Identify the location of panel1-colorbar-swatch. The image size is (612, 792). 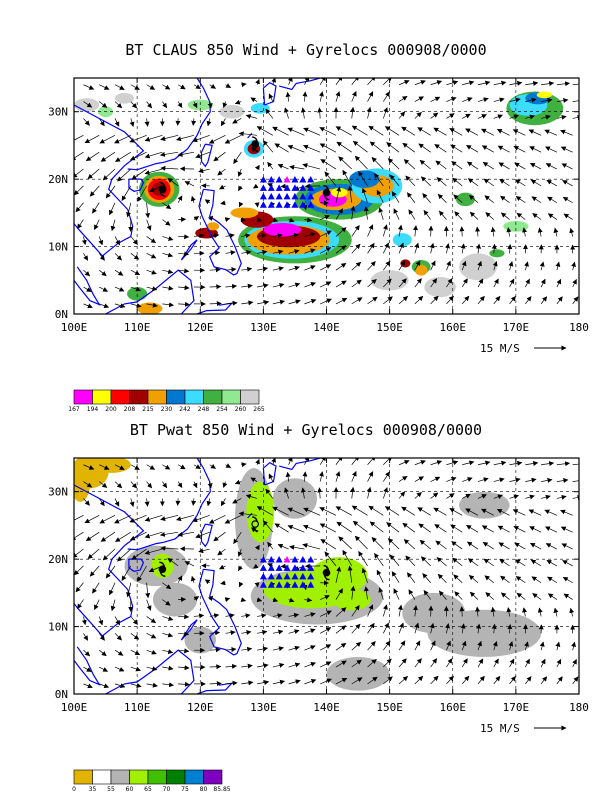
(176, 397).